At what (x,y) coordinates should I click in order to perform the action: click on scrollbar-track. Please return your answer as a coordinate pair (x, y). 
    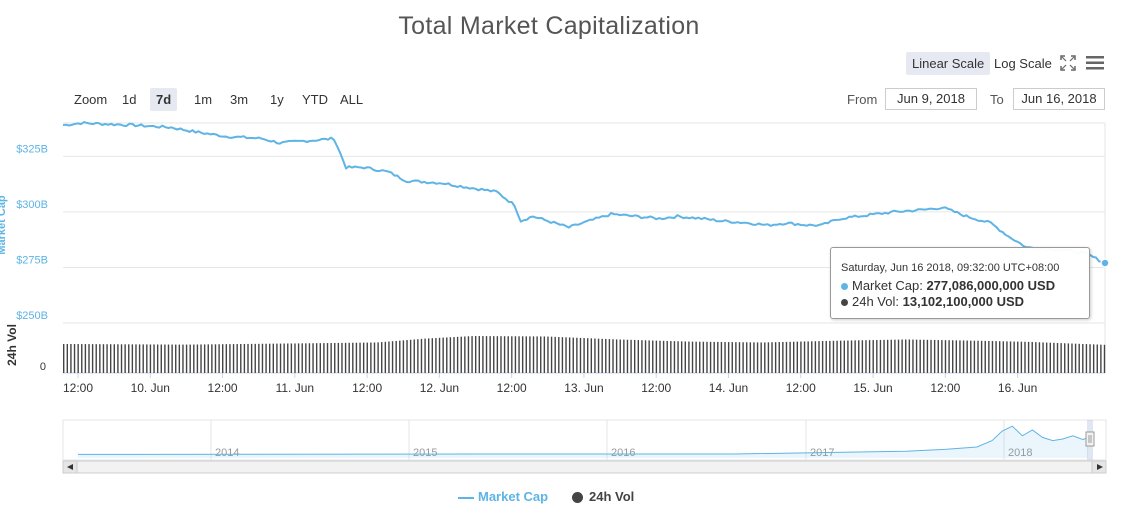
    Looking at the image, I should click on (584, 467).